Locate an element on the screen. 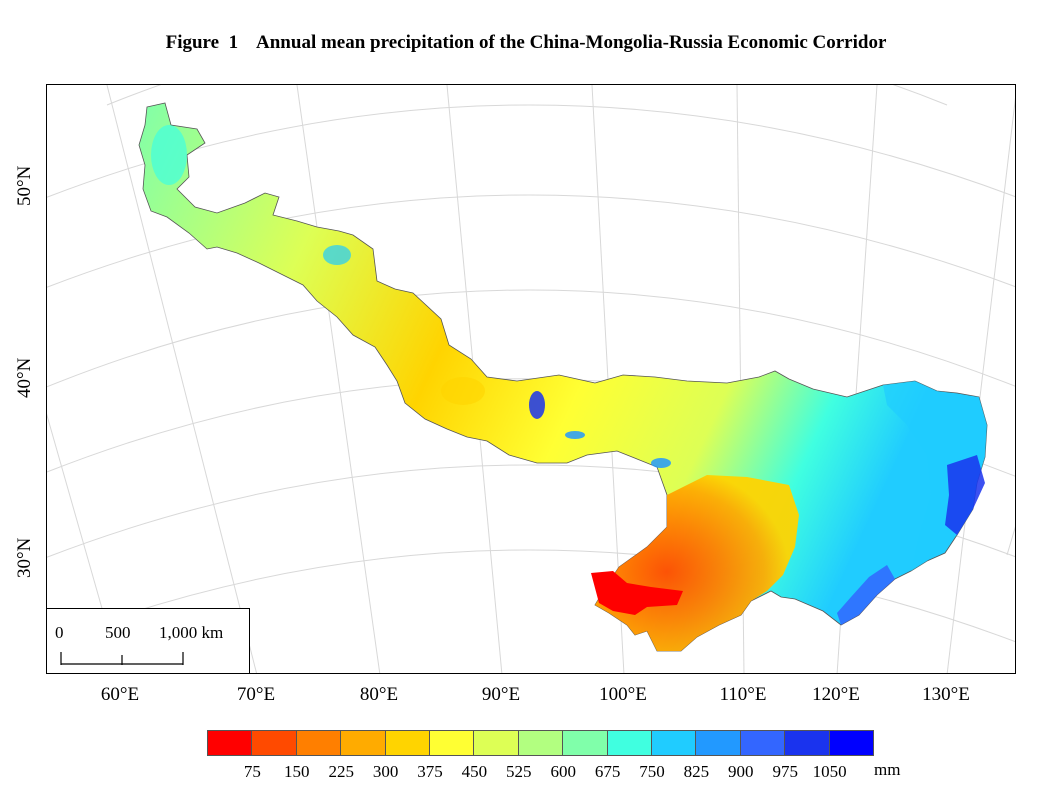 The height and width of the screenshot is (812, 1052). longitude-label: 80°E is located at coordinates (379, 694).